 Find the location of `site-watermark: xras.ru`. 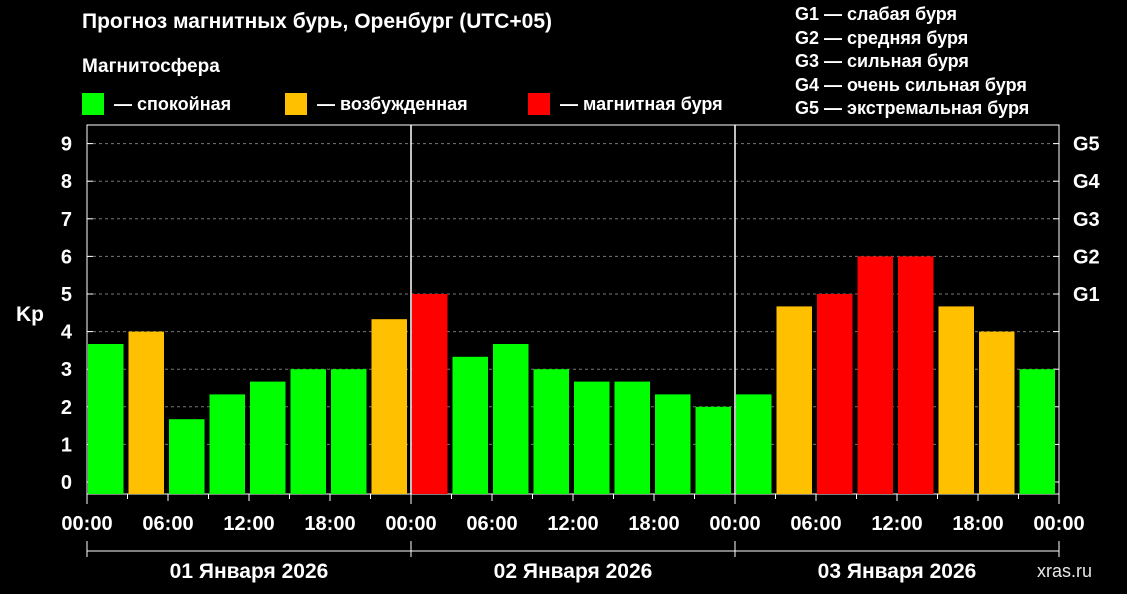

site-watermark: xras.ru is located at coordinates (1065, 571).